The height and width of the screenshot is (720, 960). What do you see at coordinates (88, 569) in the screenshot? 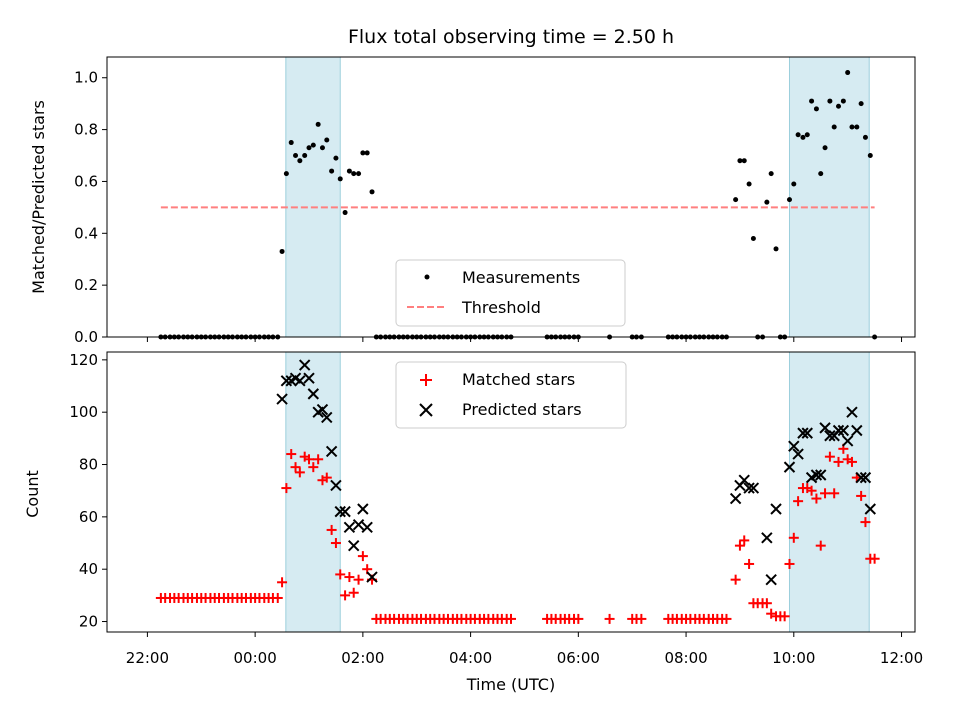
I see `y-tick-label: 40` at bounding box center [88, 569].